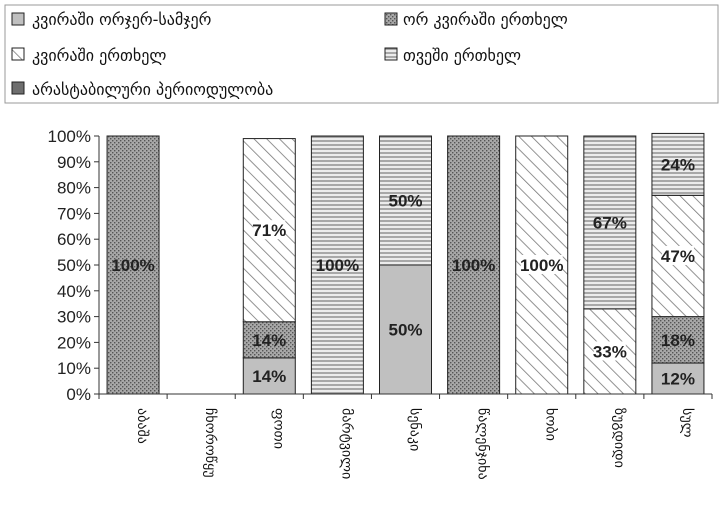  I want to click on data-label: 67%, so click(610, 222).